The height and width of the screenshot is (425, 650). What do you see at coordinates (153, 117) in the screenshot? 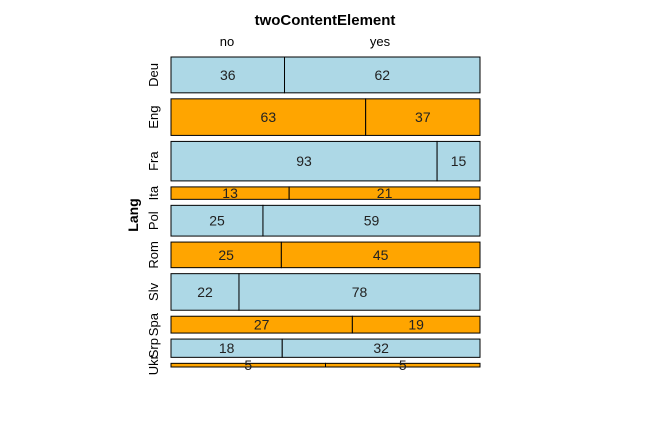
I see `row-label-eng: Eng` at bounding box center [153, 117].